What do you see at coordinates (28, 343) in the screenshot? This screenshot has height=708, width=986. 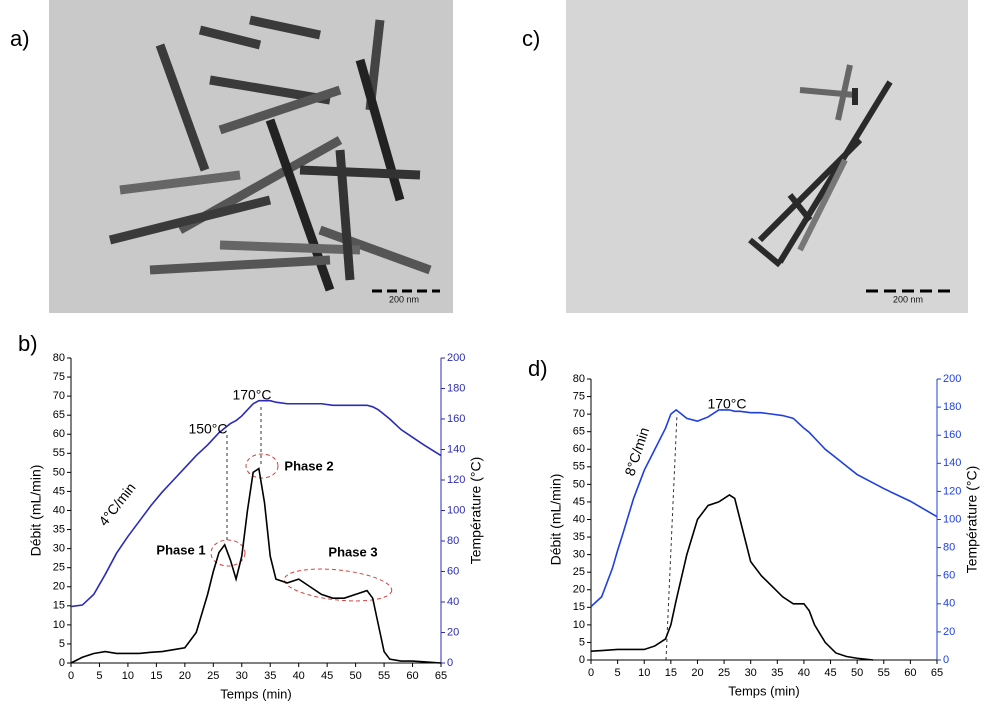 I see `panel-label: b)` at bounding box center [28, 343].